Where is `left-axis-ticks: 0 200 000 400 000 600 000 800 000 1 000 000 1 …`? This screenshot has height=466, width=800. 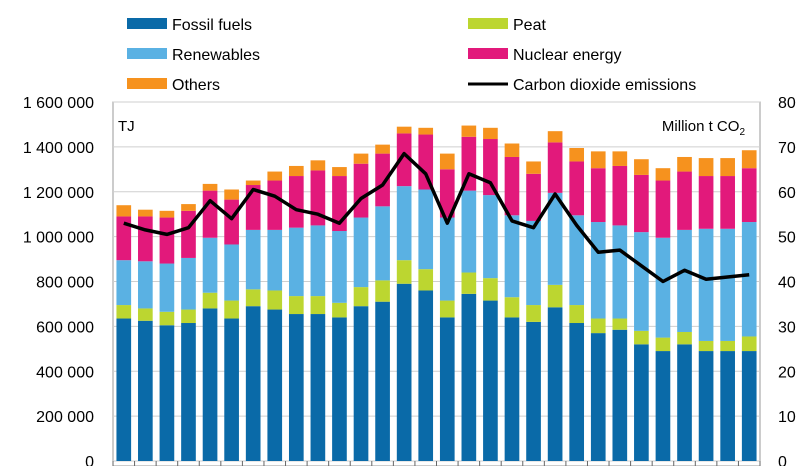
left-axis-ticks: 0 200 000 400 000 600 000 800 000 1 000 000 1 … is located at coordinates (58, 280).